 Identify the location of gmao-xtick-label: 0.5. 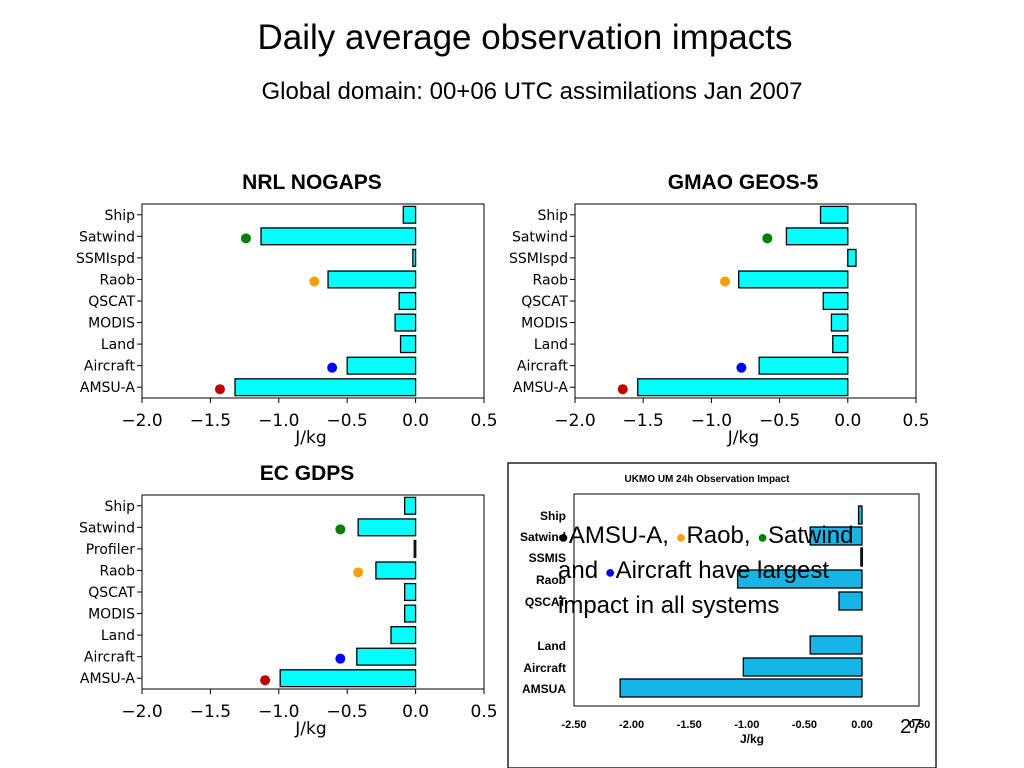
(915, 421).